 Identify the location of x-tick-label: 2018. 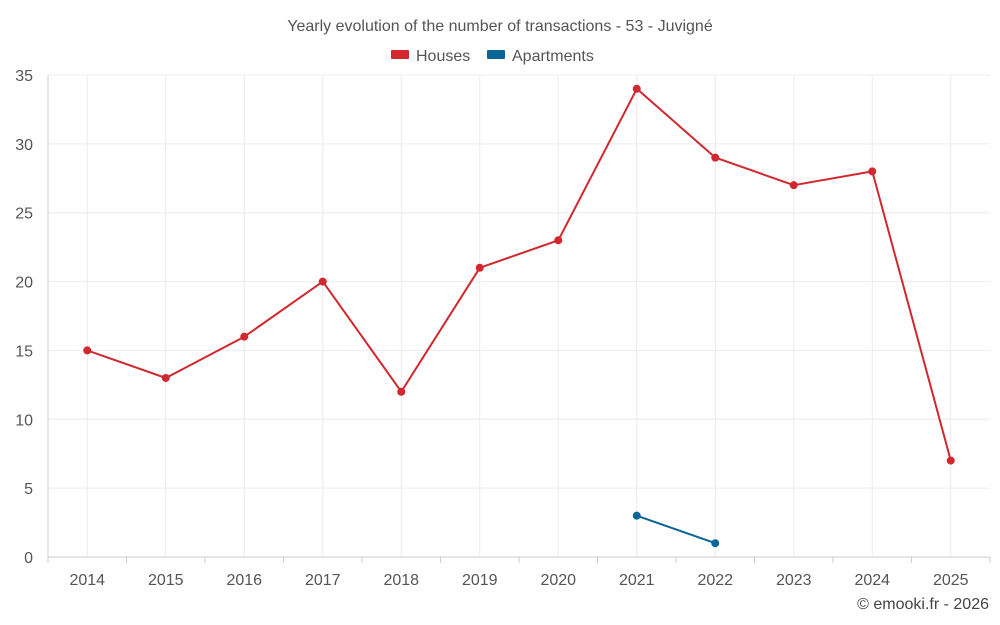
(401, 580).